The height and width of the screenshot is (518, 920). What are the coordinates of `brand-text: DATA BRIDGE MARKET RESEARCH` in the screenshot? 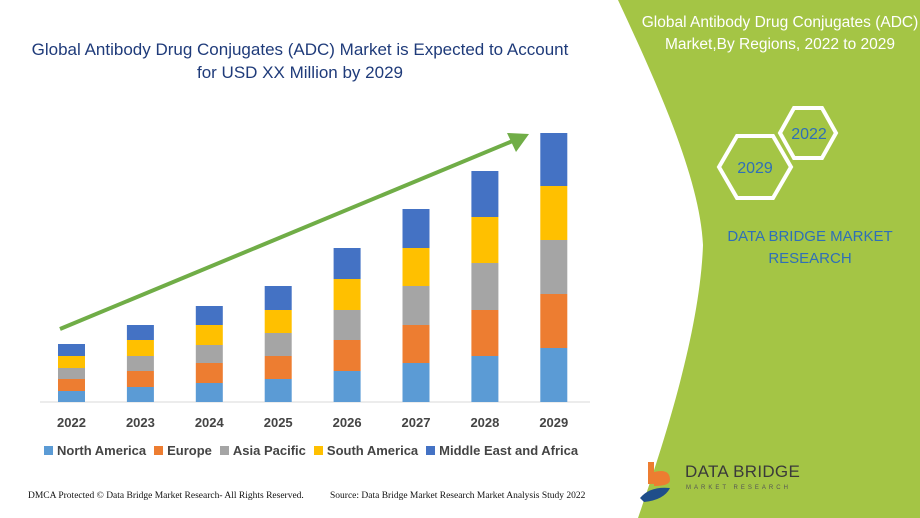 It's located at (810, 247).